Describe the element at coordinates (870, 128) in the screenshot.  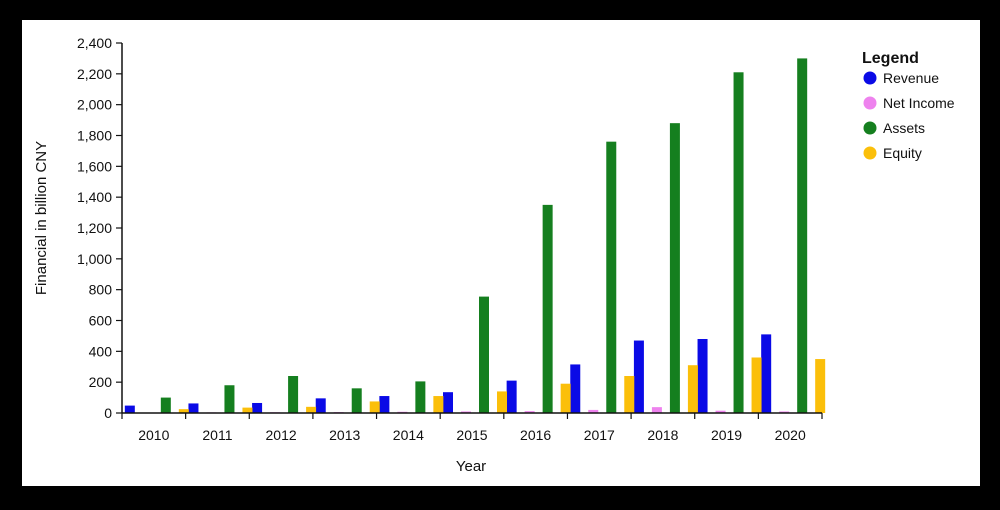
I see `legend-swatch-assets` at that location.